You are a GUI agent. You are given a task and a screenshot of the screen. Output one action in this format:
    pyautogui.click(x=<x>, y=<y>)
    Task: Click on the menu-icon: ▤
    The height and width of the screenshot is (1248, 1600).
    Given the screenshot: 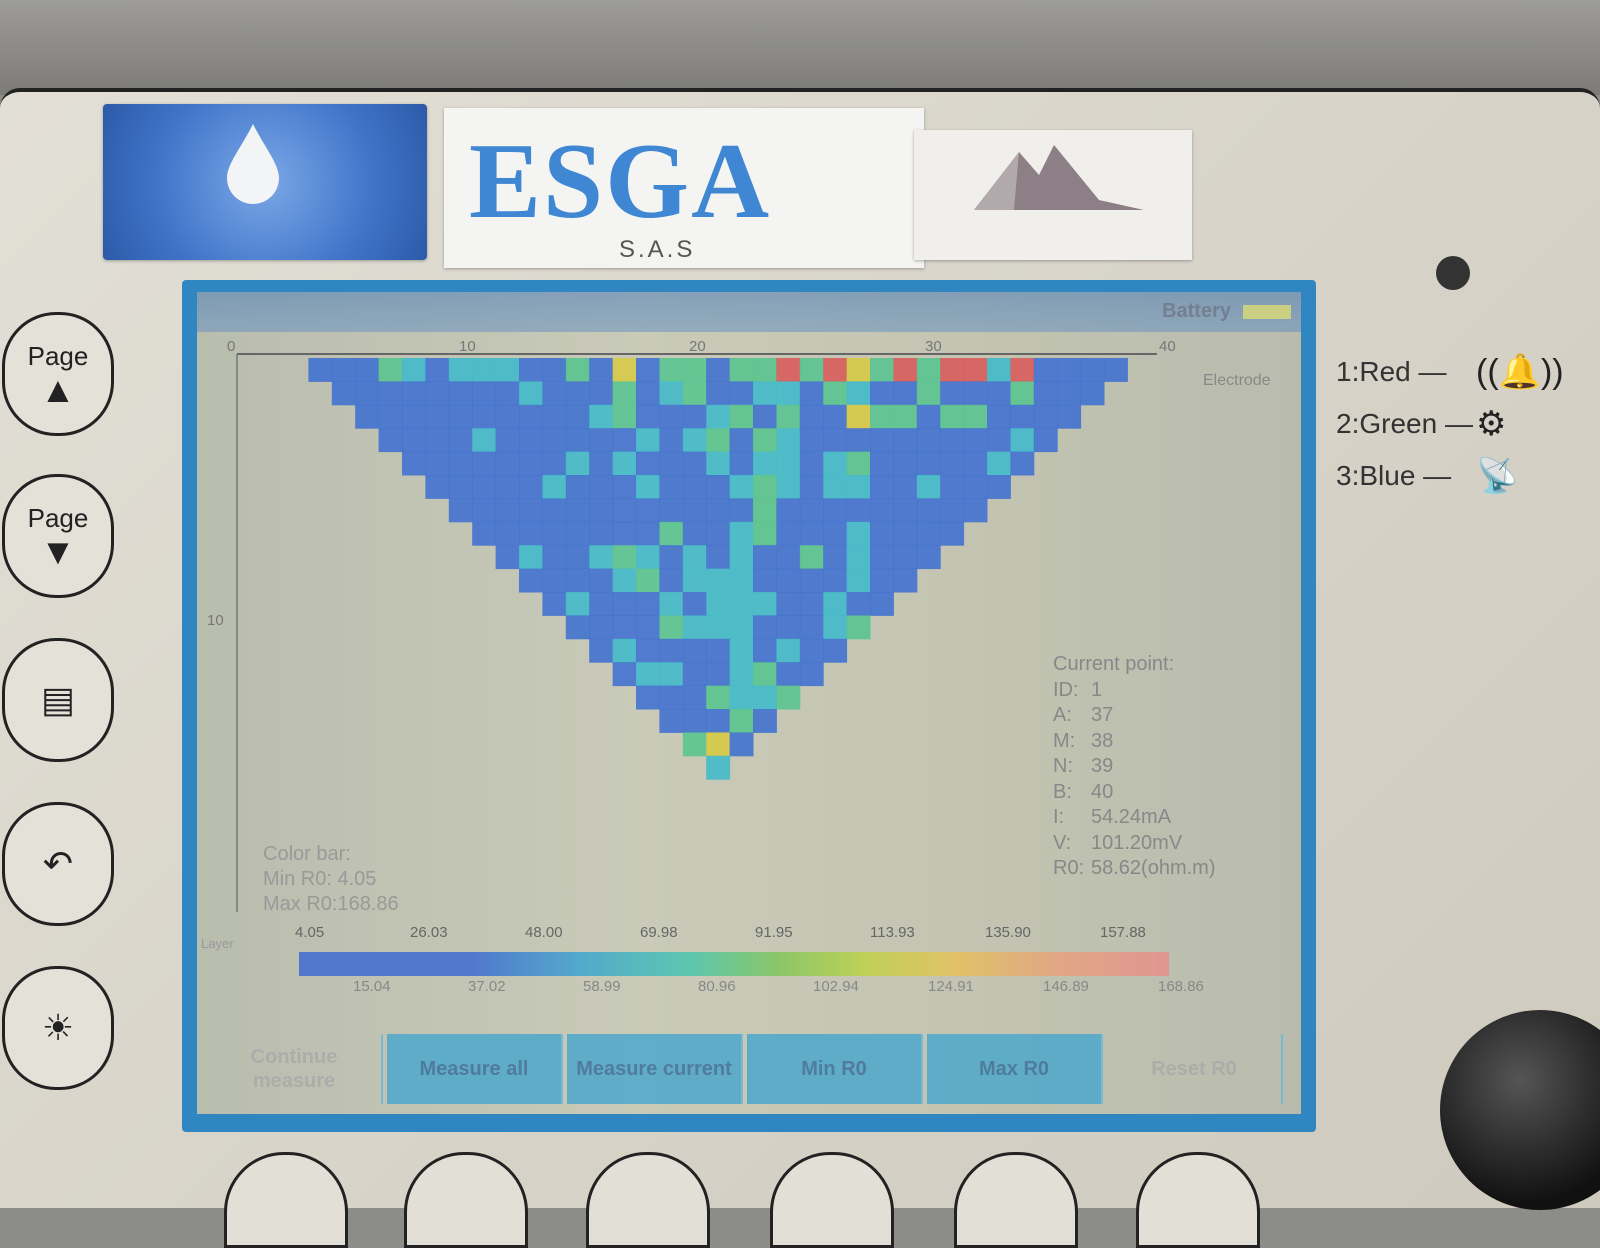 What is the action you would take?
    pyautogui.click(x=57, y=699)
    